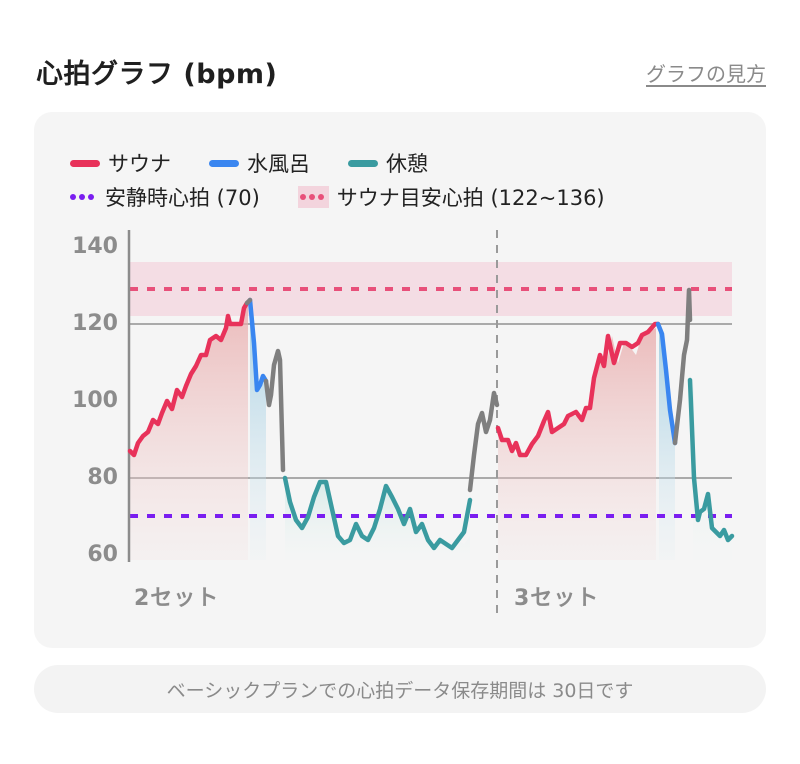  Describe the element at coordinates (377, 513) in the screenshot. I see `rest-line-set2` at that location.